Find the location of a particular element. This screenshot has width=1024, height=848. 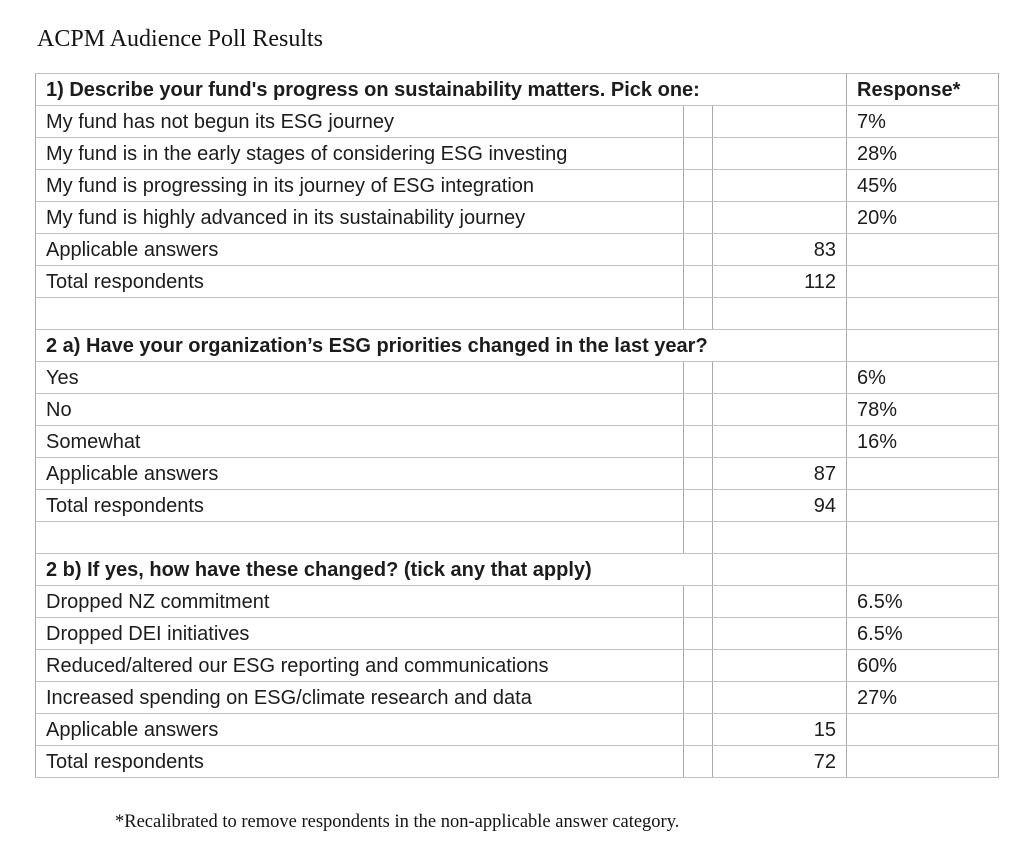

count-cell: 112 is located at coordinates (779, 281).